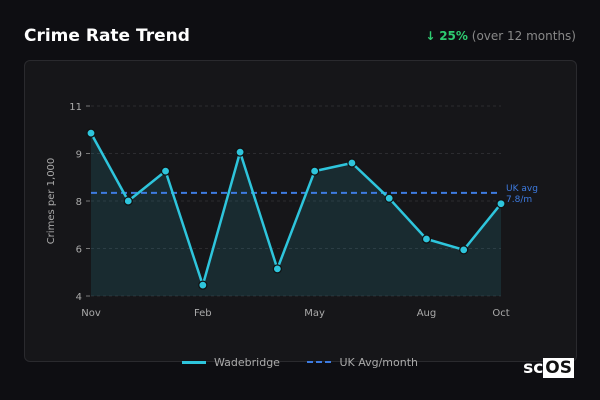 This screenshot has height=400, width=600. I want to click on y-tick-label: 9, so click(79, 155).